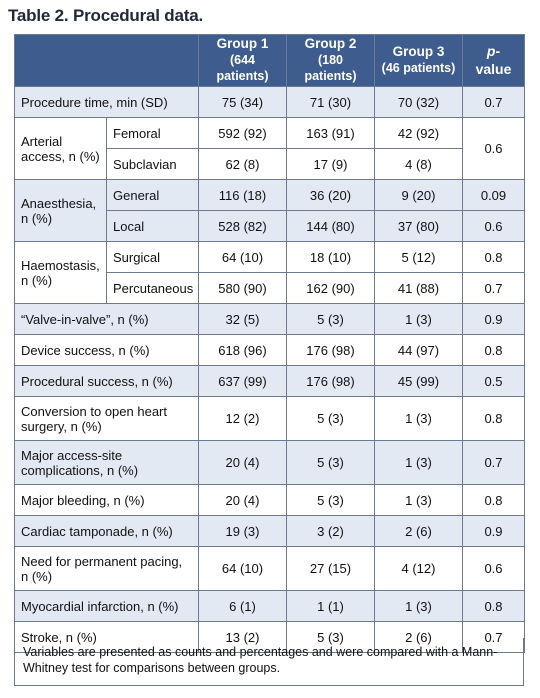 This screenshot has height=698, width=540. What do you see at coordinates (102, 561) in the screenshot?
I see `row-label-line1: Need for permanent pacing,` at bounding box center [102, 561].